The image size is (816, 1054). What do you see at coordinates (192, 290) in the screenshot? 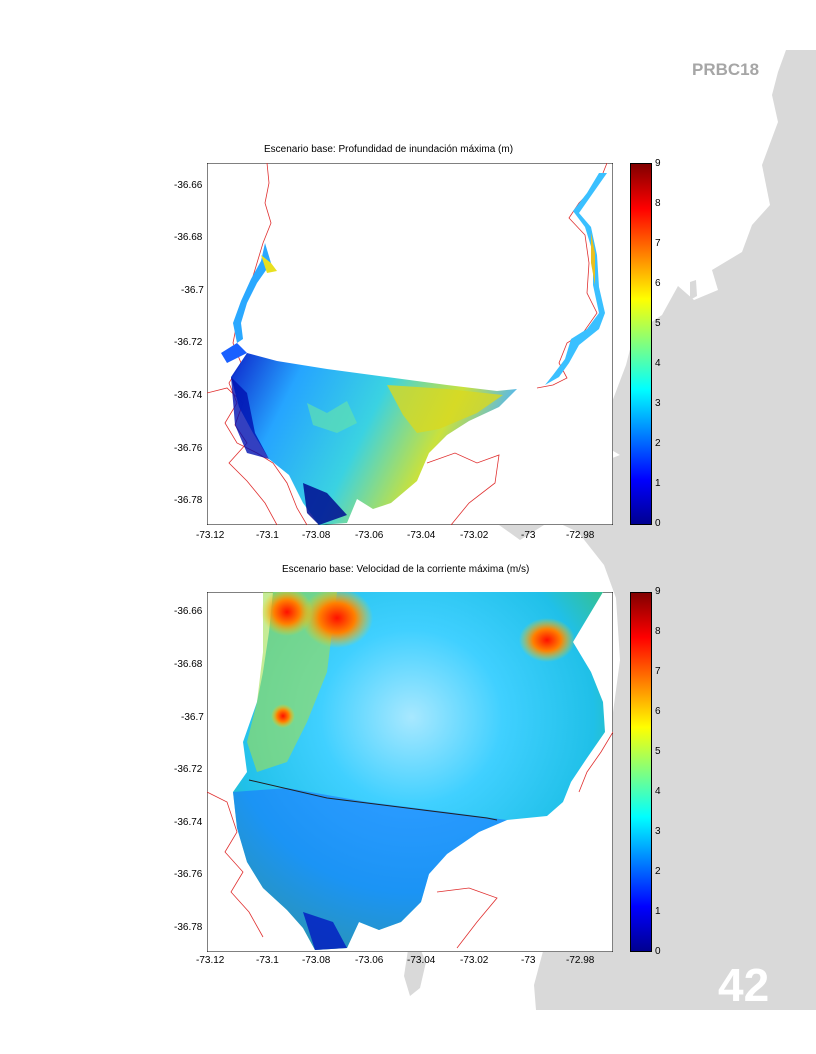
I see `chart-1-y-tick: -36.7` at bounding box center [192, 290].